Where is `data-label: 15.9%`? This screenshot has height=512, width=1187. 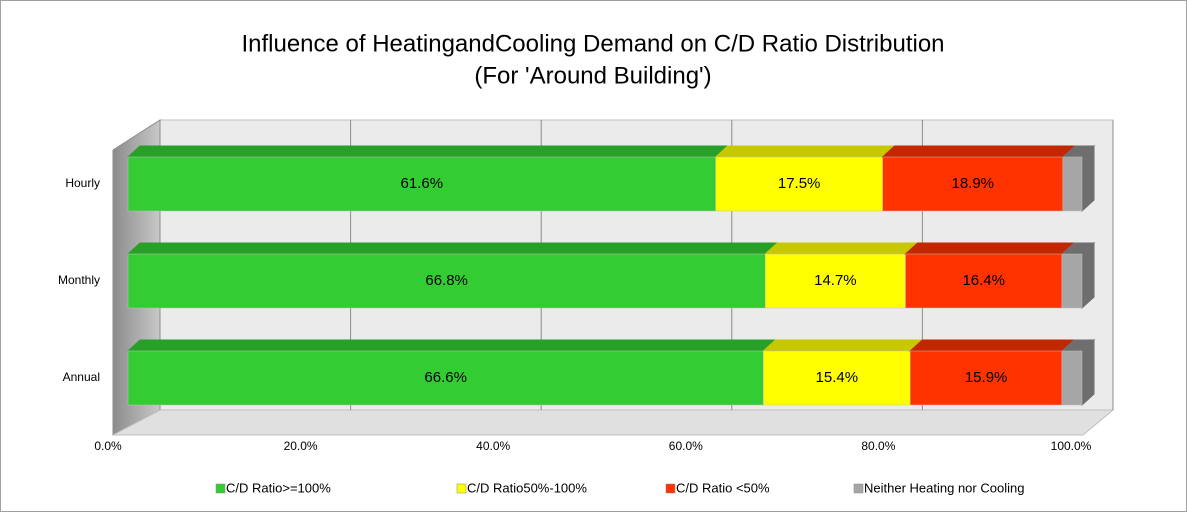
data-label: 15.9% is located at coordinates (986, 377).